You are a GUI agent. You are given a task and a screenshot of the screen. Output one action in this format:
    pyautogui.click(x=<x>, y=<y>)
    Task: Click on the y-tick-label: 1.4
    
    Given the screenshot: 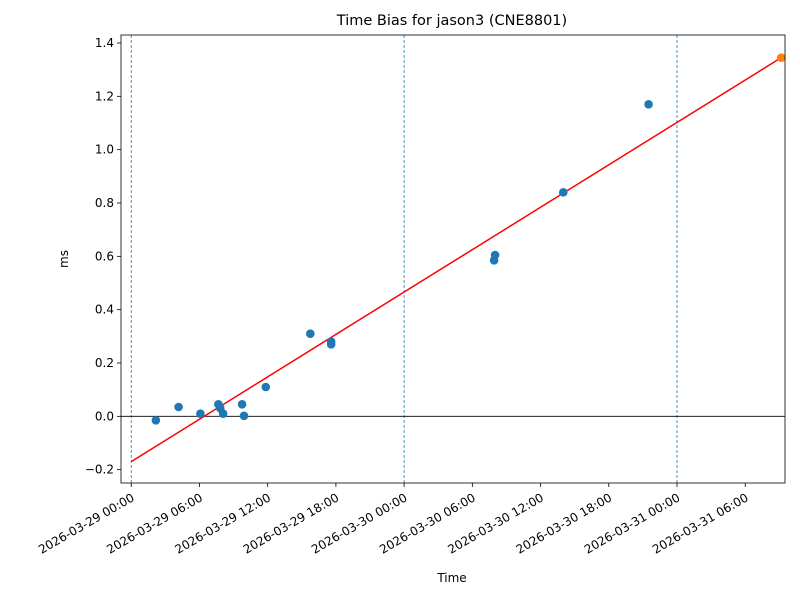 What is the action you would take?
    pyautogui.click(x=104, y=43)
    